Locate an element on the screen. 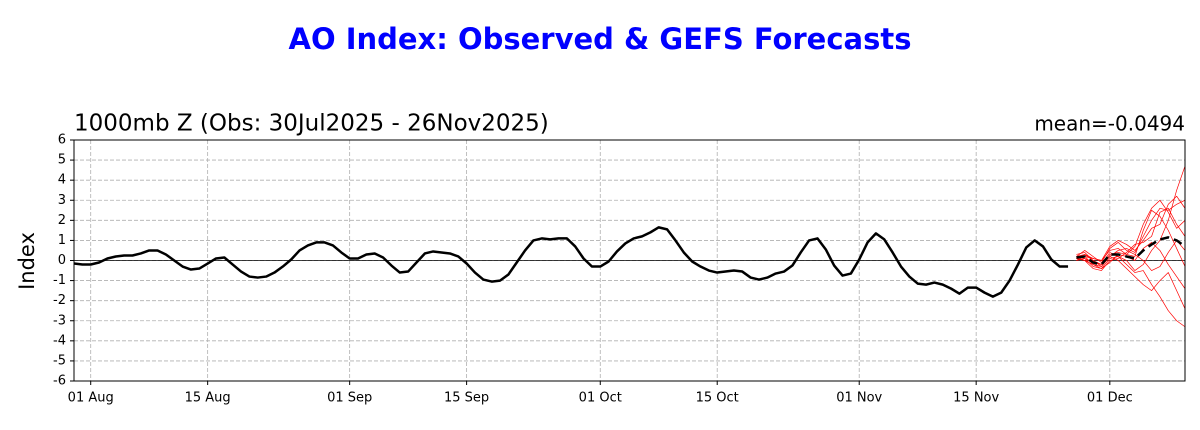  mean-annotation: mean=-0.0494 is located at coordinates (1109, 124).